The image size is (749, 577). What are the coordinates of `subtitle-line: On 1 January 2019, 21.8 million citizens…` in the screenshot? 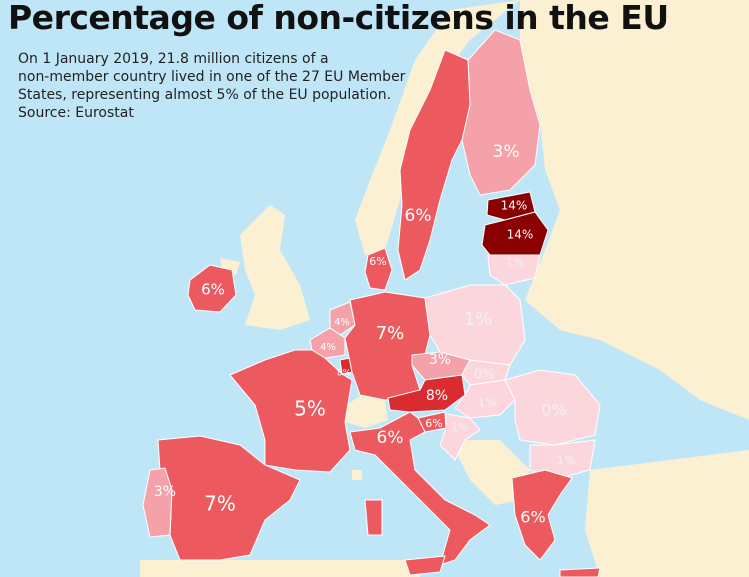 It's located at (173, 59).